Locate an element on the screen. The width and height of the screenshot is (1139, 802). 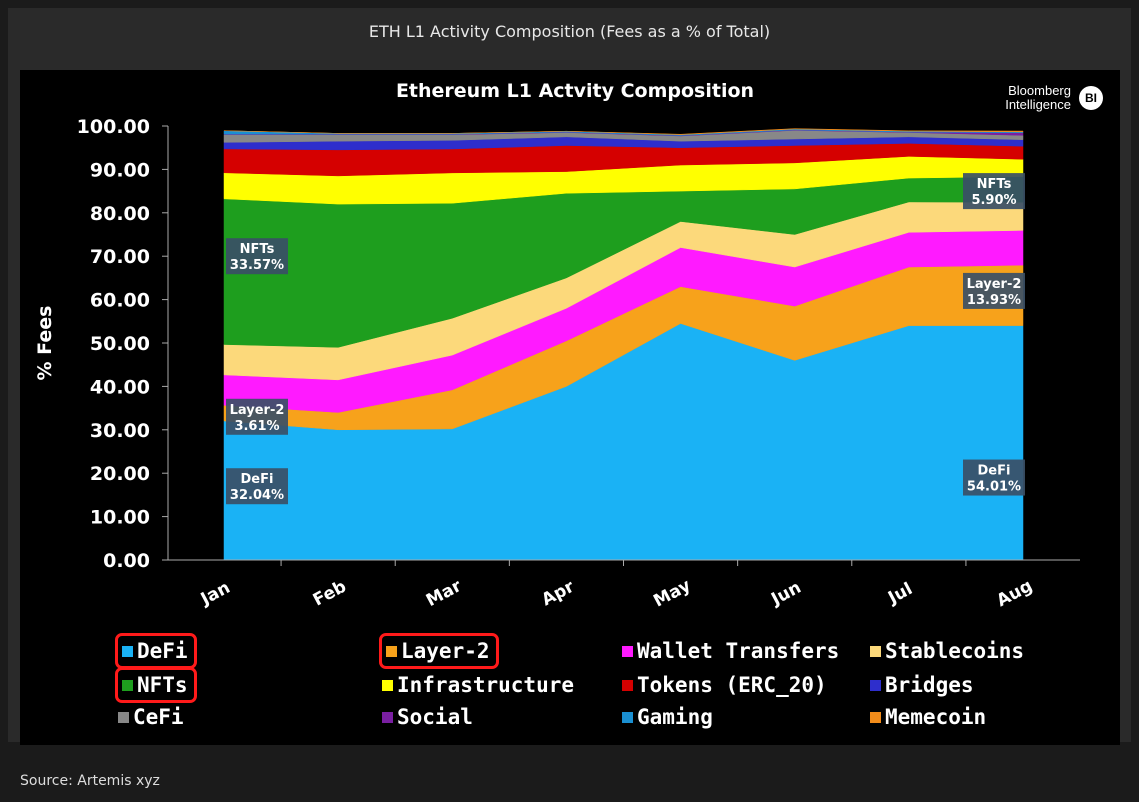
legend-item-infrastructure: Infrastructure is located at coordinates (478, 685).